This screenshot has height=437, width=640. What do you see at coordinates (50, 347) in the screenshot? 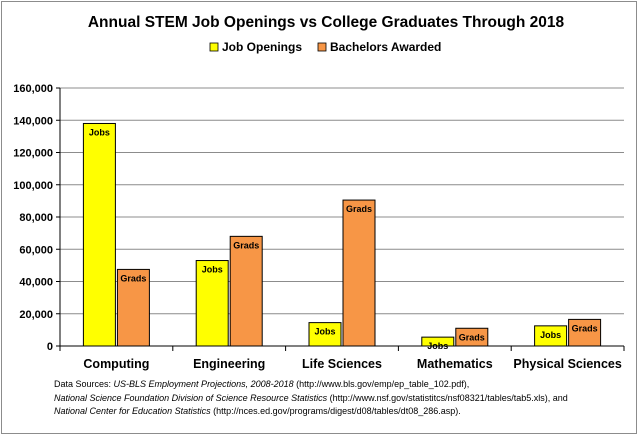
I see `y-tick-label: 0` at bounding box center [50, 347].